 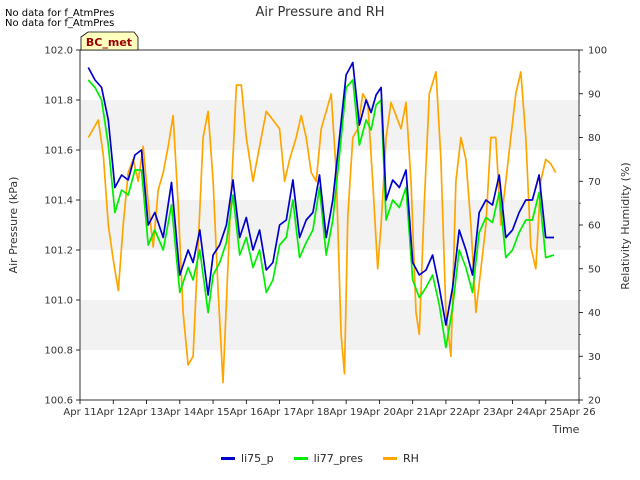 What do you see at coordinates (179, 412) in the screenshot?
I see `x-tick-label: Apr 14` at bounding box center [179, 412].